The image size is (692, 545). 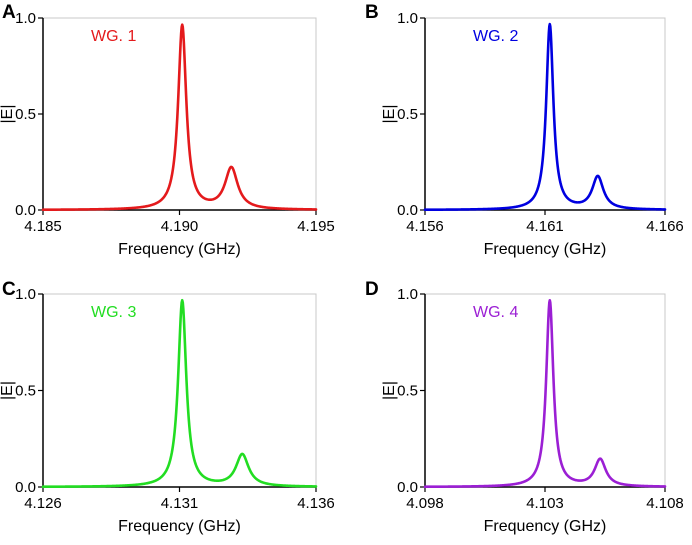 I want to click on panel-letter: D, so click(x=372, y=289).